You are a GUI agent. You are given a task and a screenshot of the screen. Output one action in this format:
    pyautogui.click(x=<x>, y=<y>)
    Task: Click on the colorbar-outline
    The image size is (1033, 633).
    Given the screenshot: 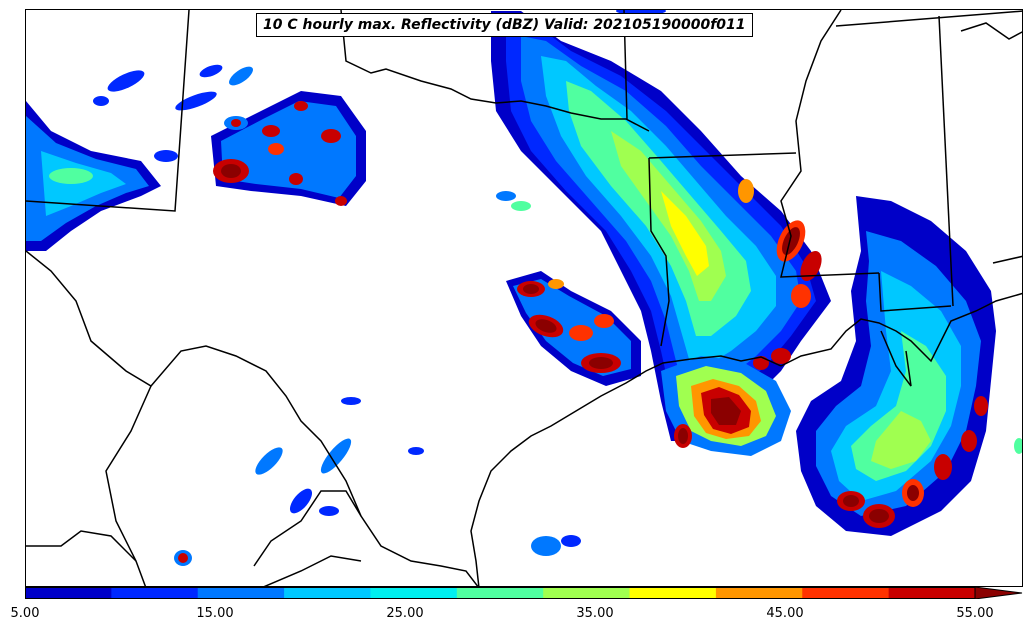 What is the action you would take?
    pyautogui.click(x=500, y=593)
    